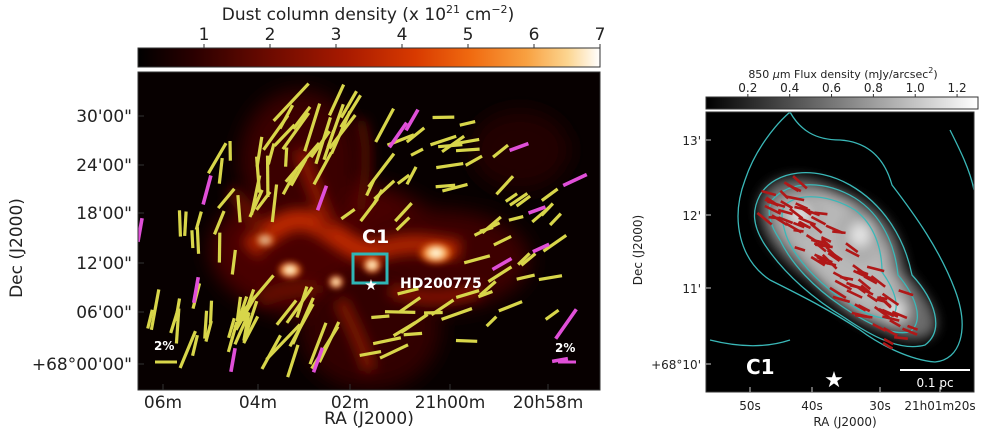 Image resolution: width=1000 pixels, height=435 pixels. Describe the element at coordinates (104, 264) in the screenshot. I see `left-y-tick-label: 12'00"` at that location.